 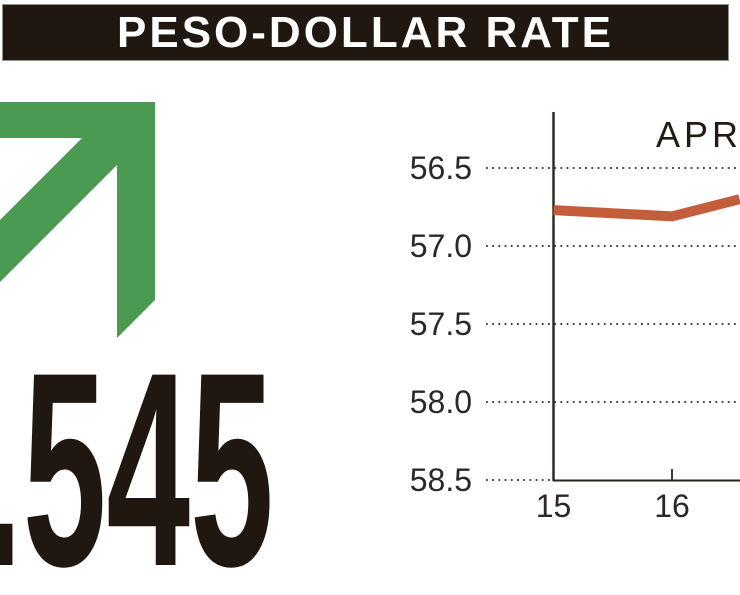 I want to click on x-tick-label: 16, so click(x=672, y=506).